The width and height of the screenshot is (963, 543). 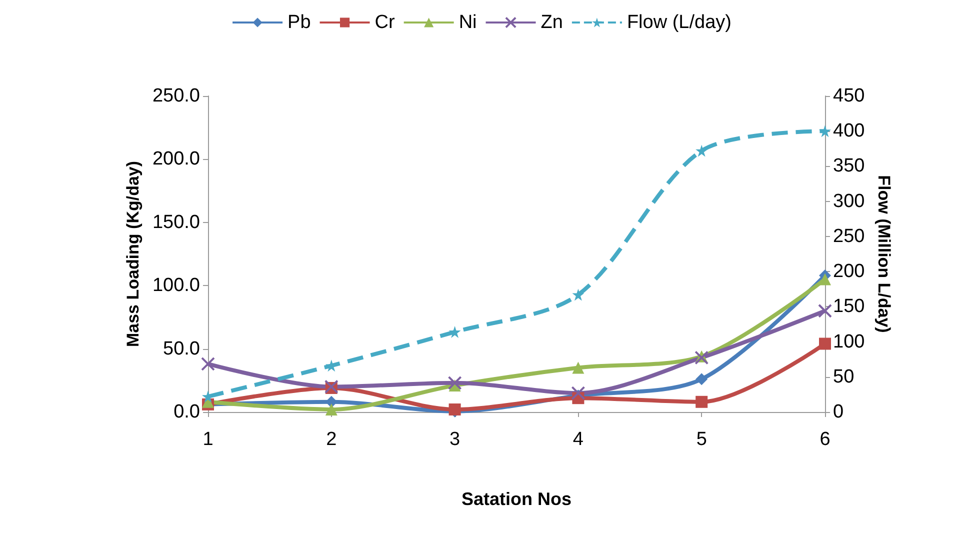 I want to click on x-tick-label: 2, so click(x=331, y=439).